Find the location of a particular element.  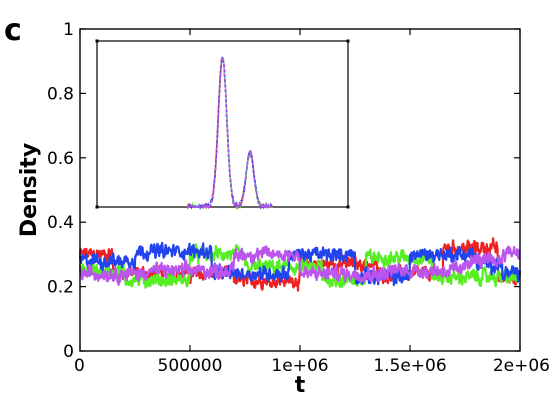

x-axis-title: t is located at coordinates (300, 385).